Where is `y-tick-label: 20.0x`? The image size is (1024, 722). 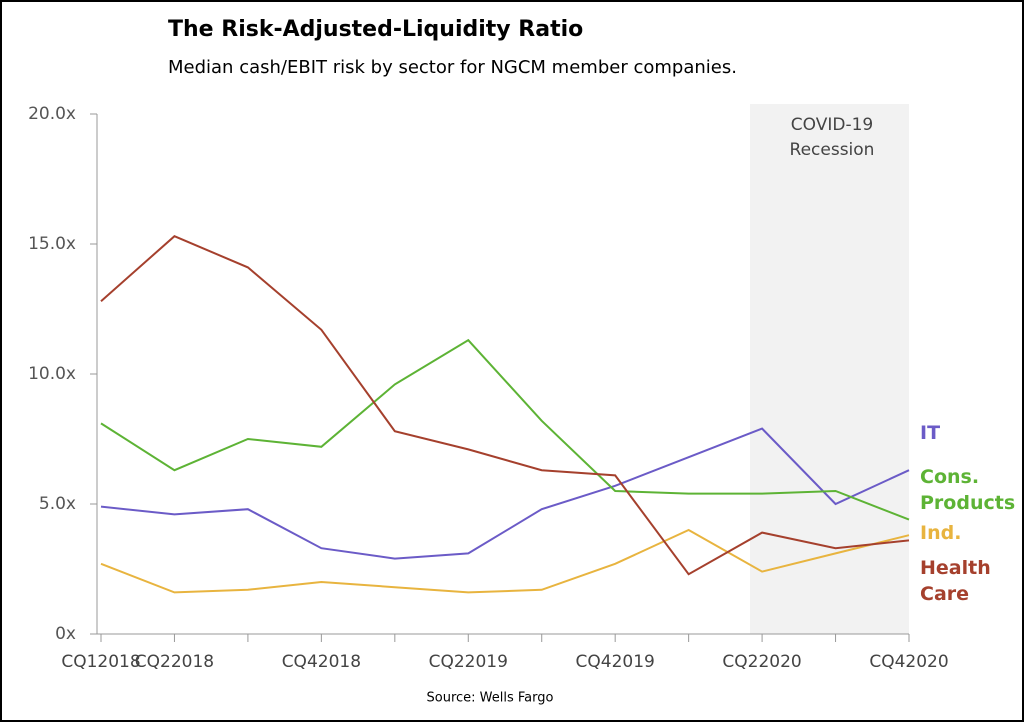 y-tick-label: 20.0x is located at coordinates (52, 114).